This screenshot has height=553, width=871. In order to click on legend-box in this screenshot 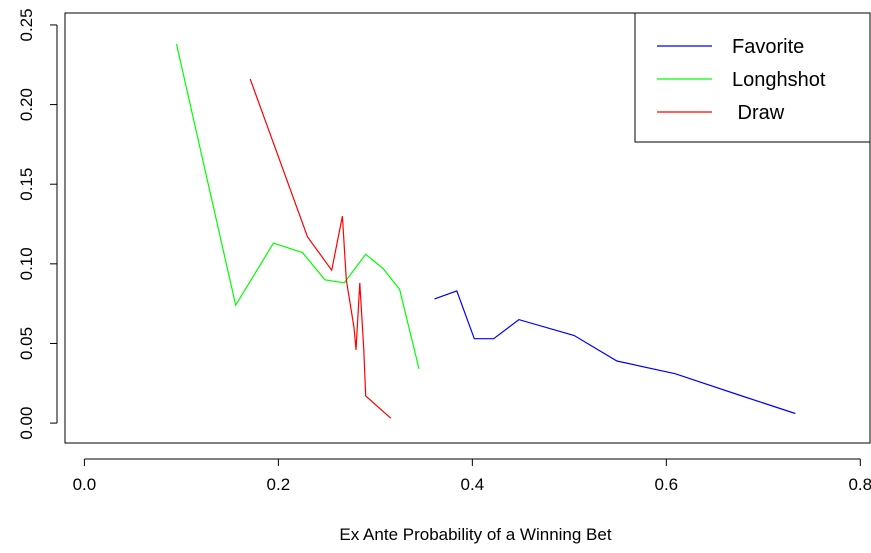, I will do `click(752, 77)`.